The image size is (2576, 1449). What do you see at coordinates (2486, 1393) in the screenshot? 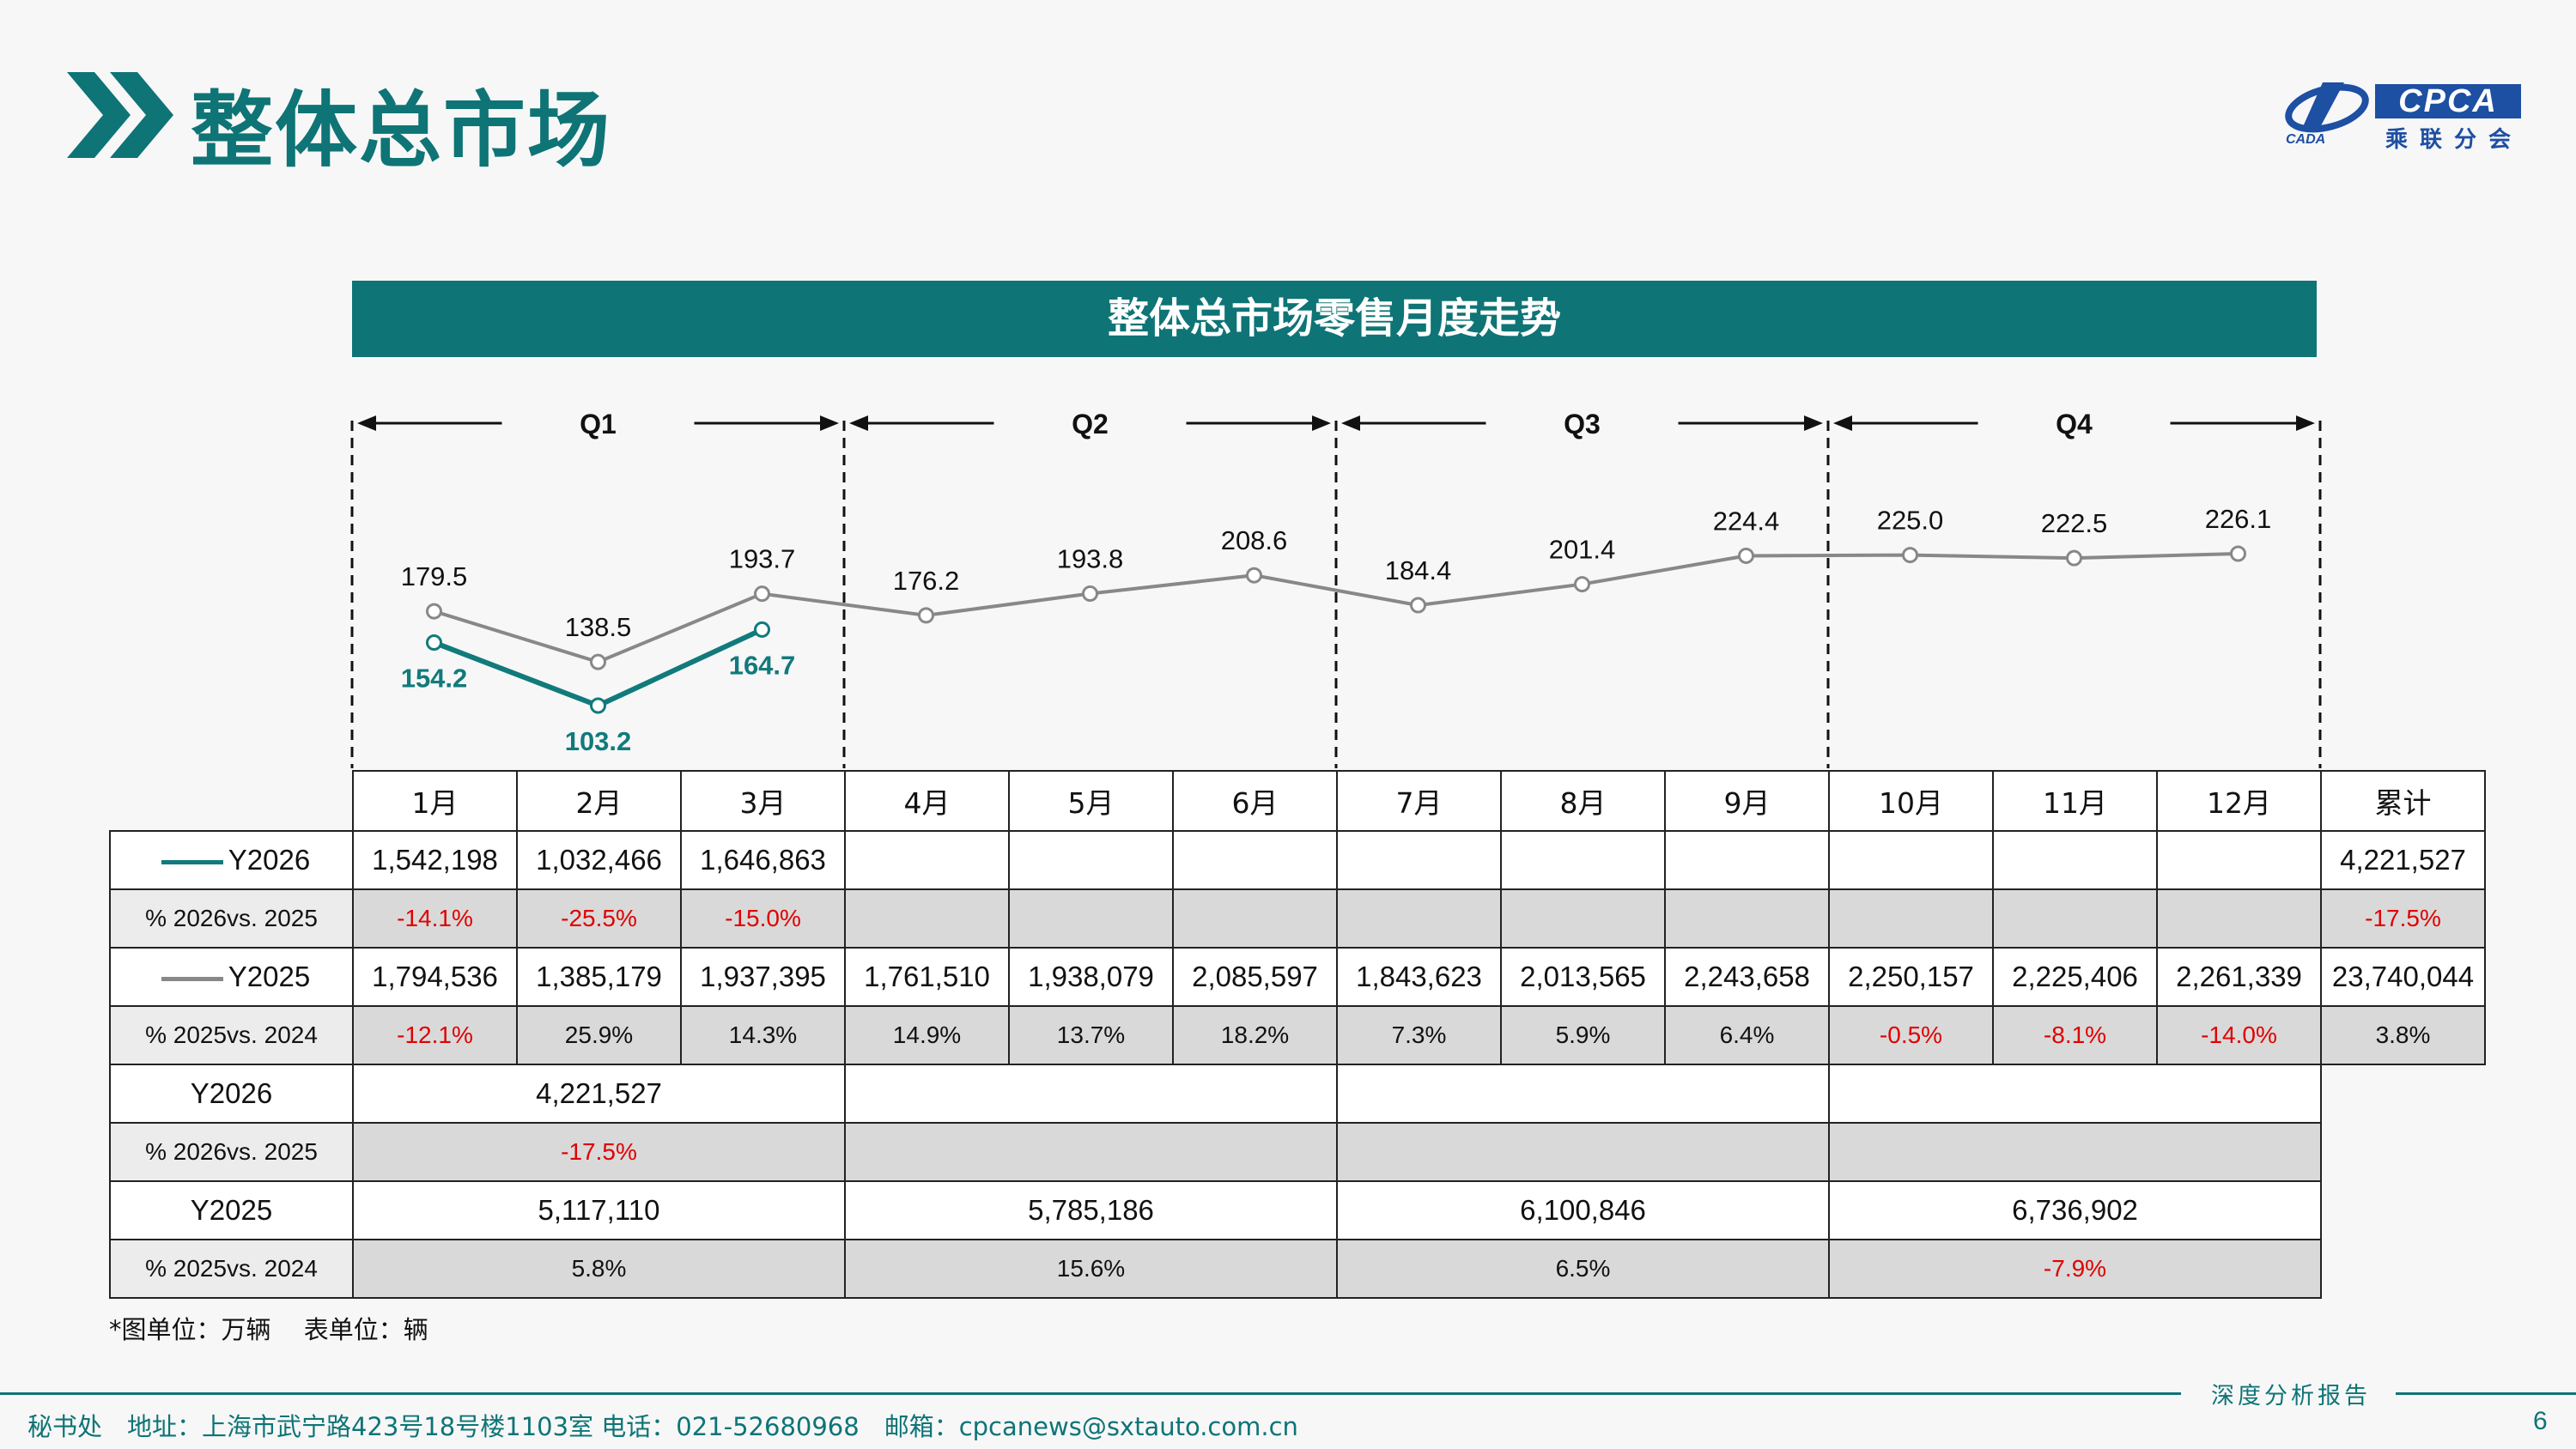
I see `footer-divider-right` at bounding box center [2486, 1393].